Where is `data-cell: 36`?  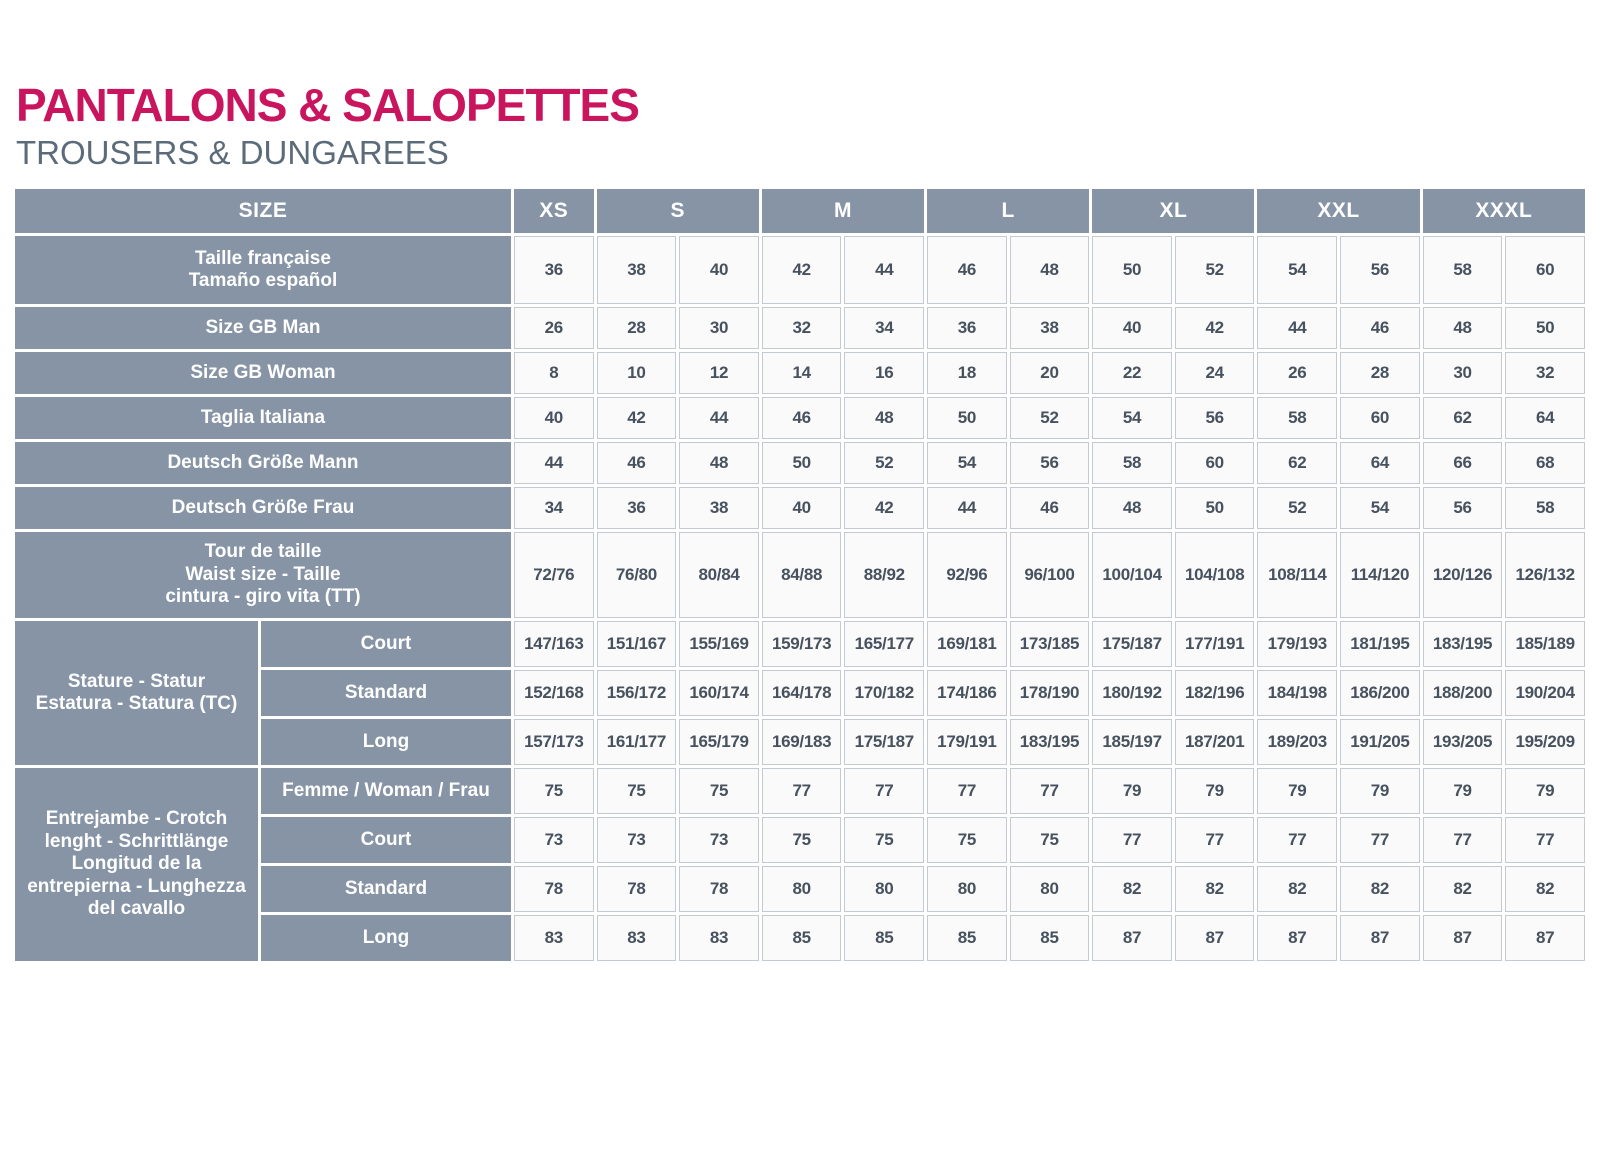 data-cell: 36 is located at coordinates (967, 328).